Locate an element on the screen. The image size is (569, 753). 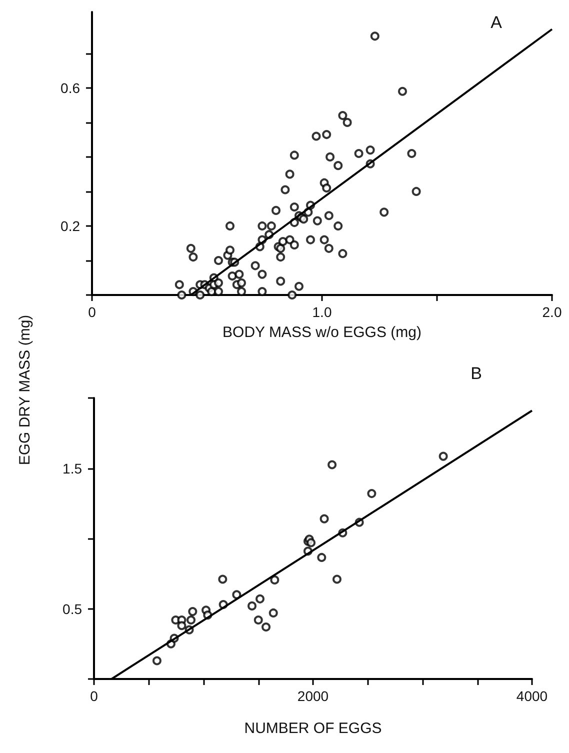
x-axis-title: NUMBER OF EGGS is located at coordinates (313, 728).